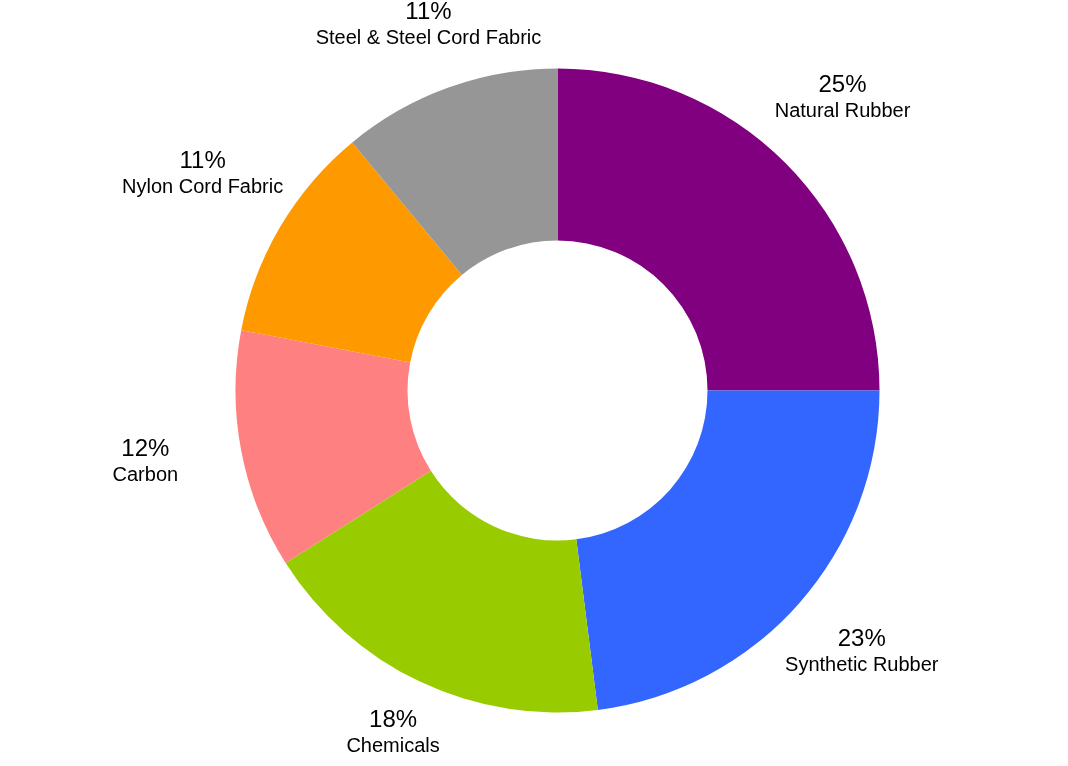  What do you see at coordinates (862, 663) in the screenshot?
I see `slice-label: Synthetic Rubber` at bounding box center [862, 663].